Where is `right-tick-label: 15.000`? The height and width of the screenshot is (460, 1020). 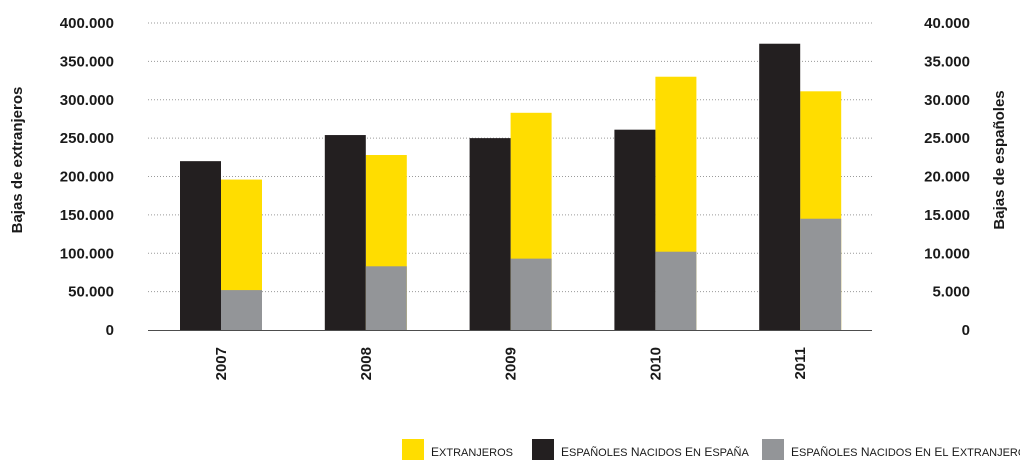 right-tick-label: 15.000 is located at coordinates (947, 215).